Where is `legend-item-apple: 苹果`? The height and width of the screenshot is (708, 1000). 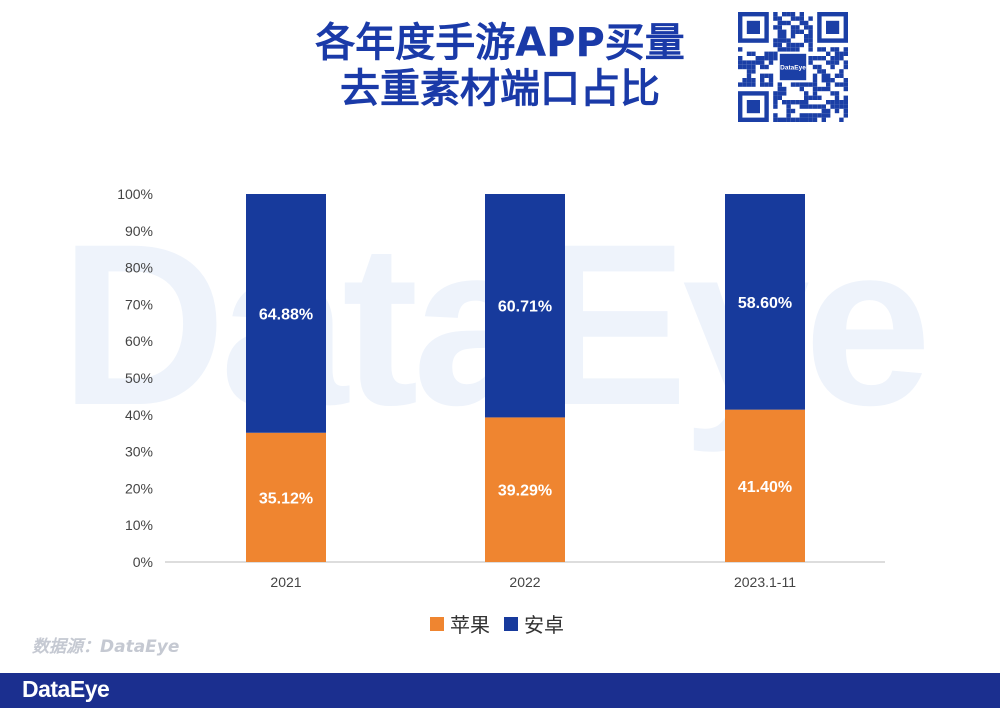
legend-item-apple: 苹果 is located at coordinates (460, 623).